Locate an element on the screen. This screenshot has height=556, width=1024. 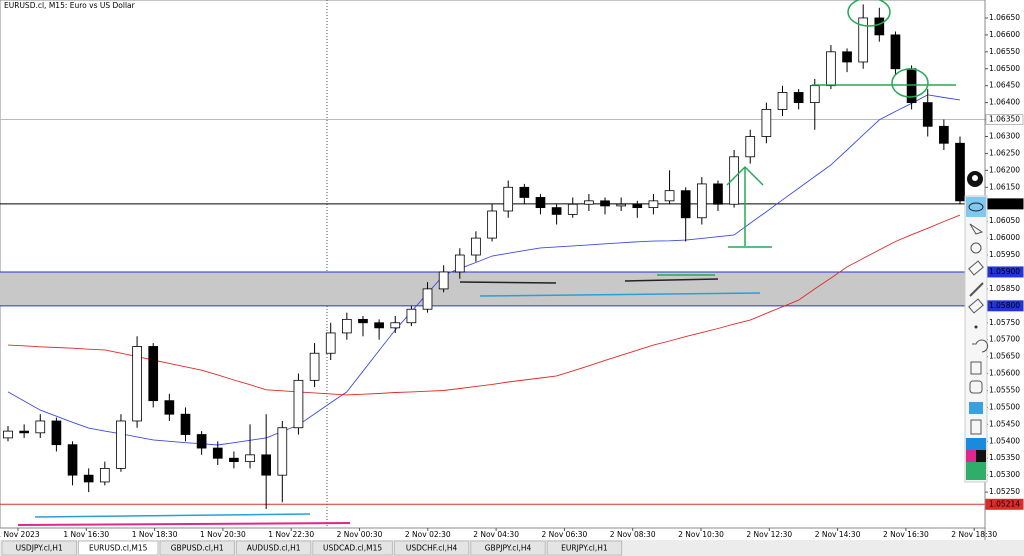
tool-magnet is located at coordinates (976, 248).